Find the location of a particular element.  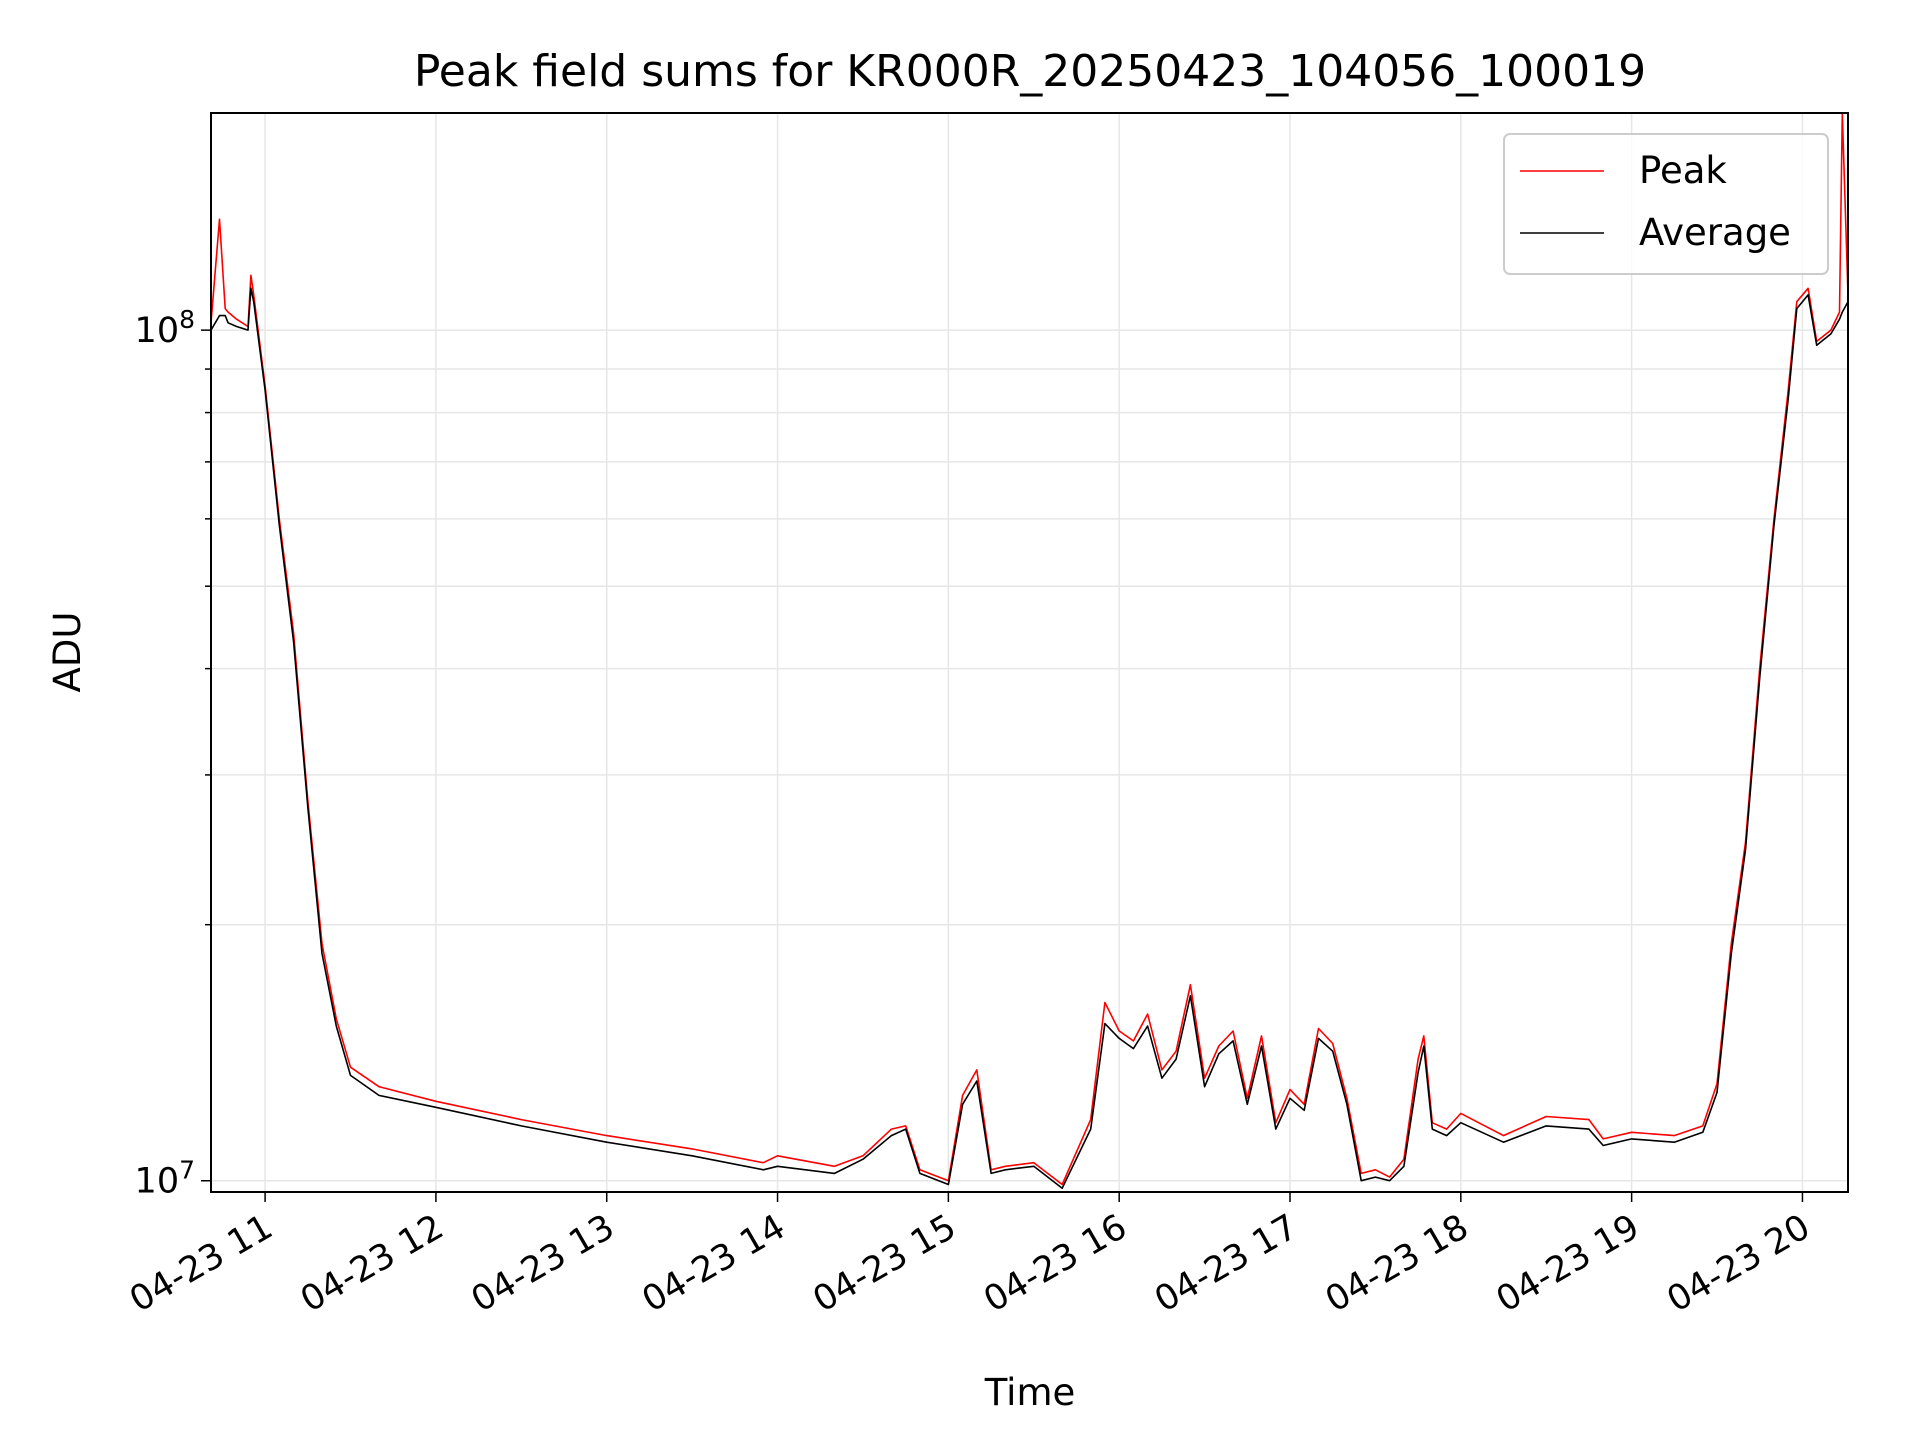

legend: Peak Average is located at coordinates (1666, 204).